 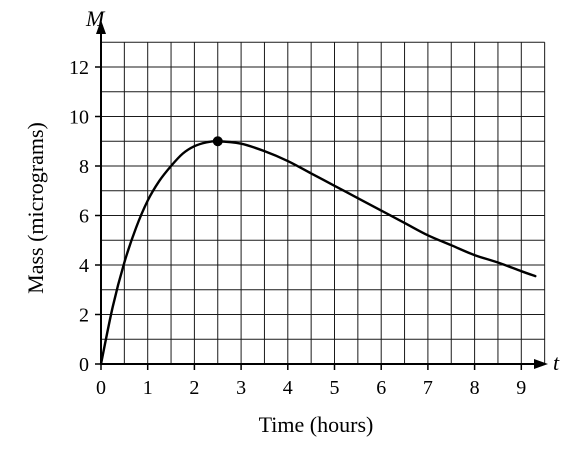 I want to click on y-axis-variable: M, so click(x=95, y=18).